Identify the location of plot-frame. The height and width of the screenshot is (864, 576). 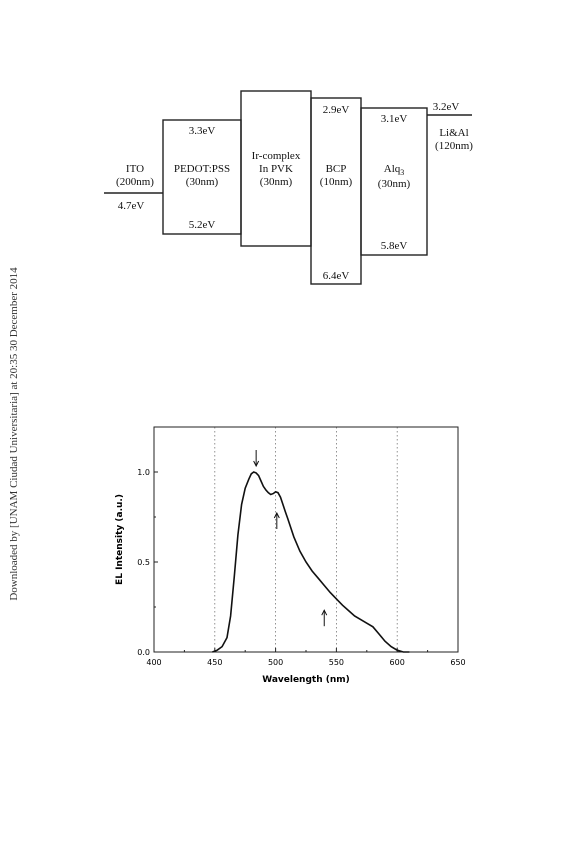
(306, 539).